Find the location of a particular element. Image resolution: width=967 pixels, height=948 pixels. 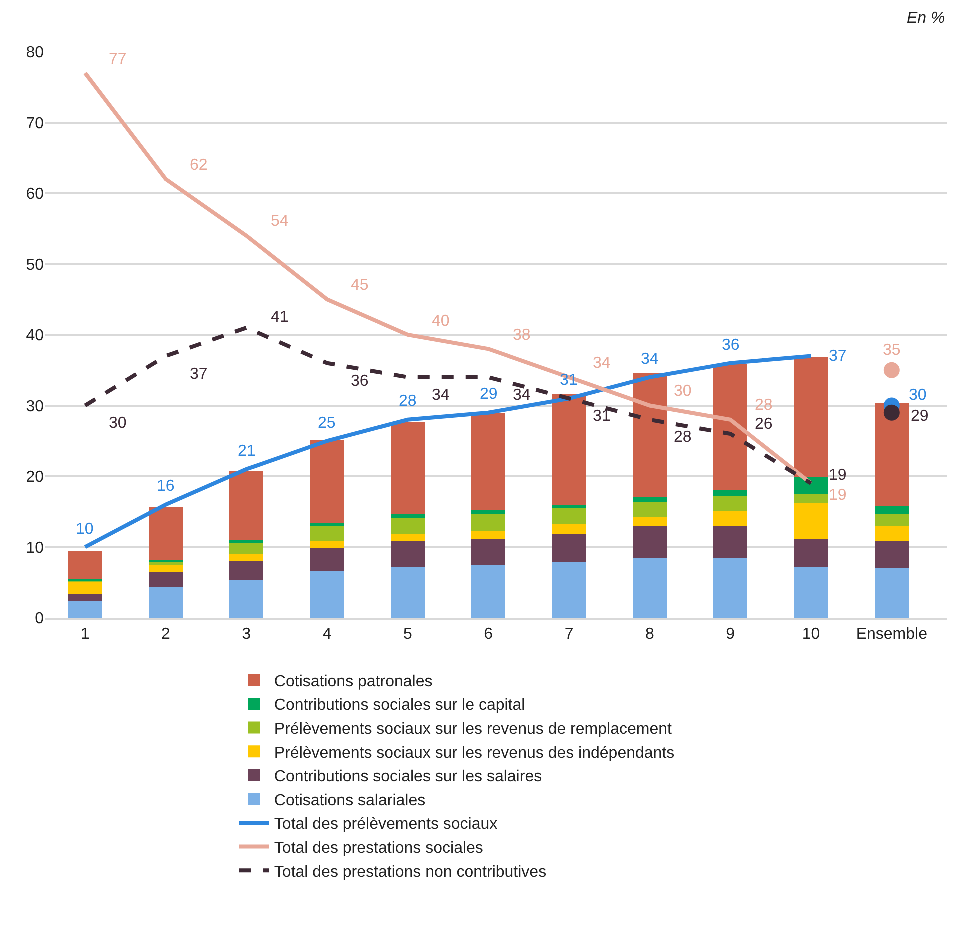

legend-label: Total des prélèvements sociaux is located at coordinates (386, 825).